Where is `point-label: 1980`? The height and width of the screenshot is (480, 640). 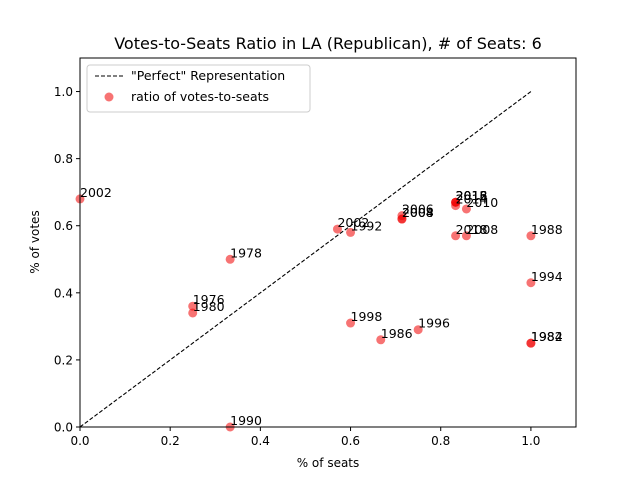
point-label: 1980 is located at coordinates (209, 306).